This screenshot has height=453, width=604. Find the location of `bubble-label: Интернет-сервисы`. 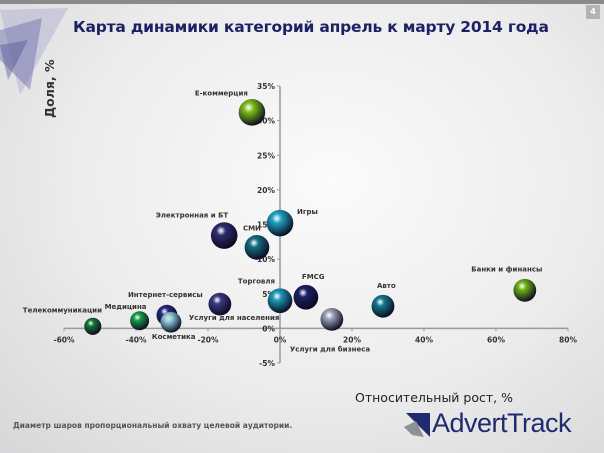

bubble-label: Интернет-сервисы is located at coordinates (165, 295).